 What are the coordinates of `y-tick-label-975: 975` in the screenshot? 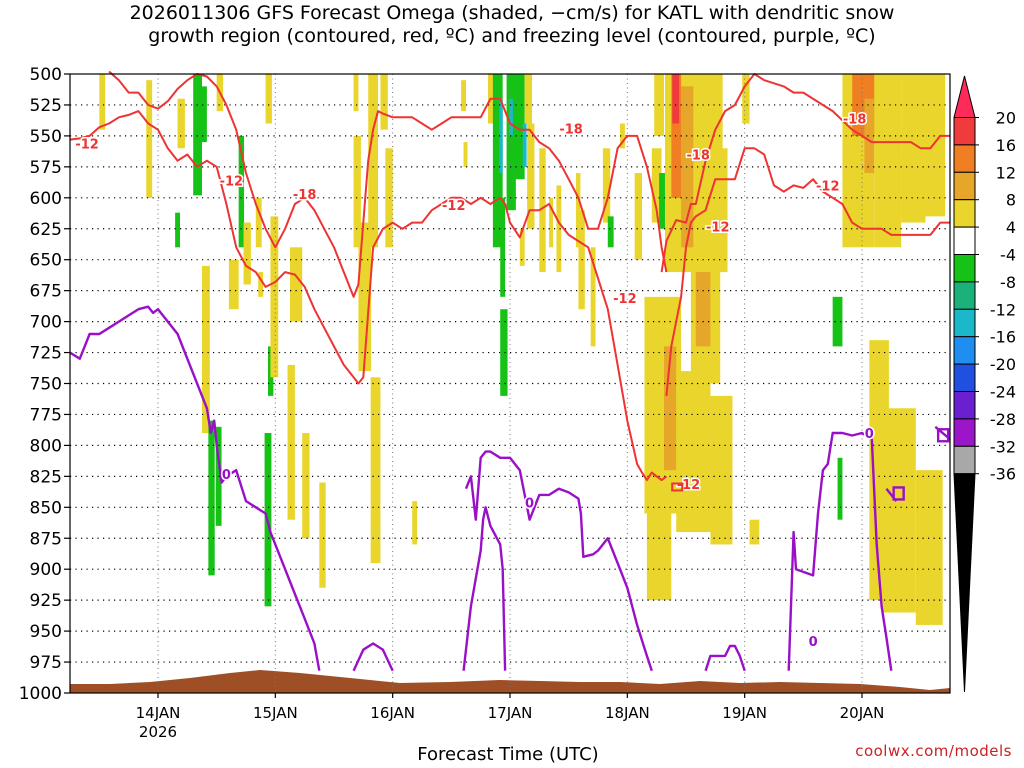 It's located at (46, 663).